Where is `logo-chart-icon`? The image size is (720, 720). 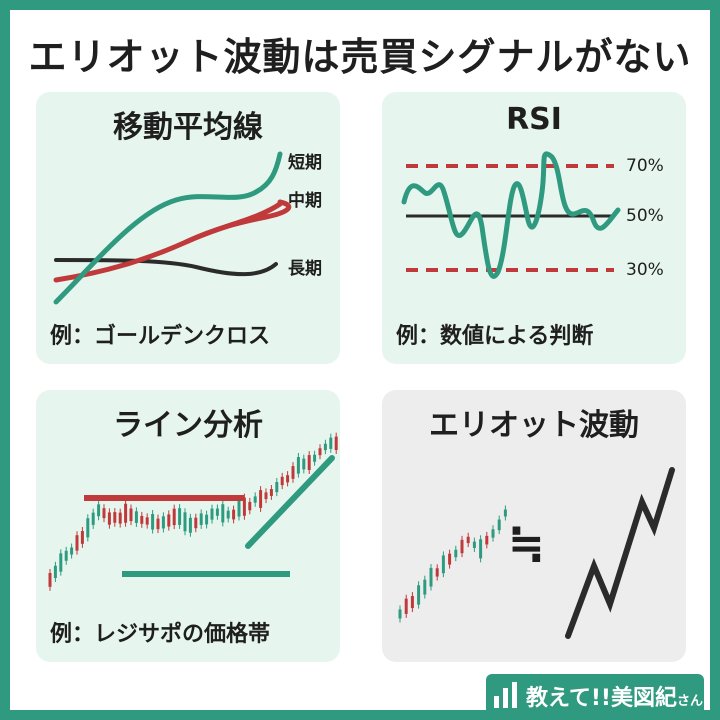 logo-chart-icon is located at coordinates (505, 695).